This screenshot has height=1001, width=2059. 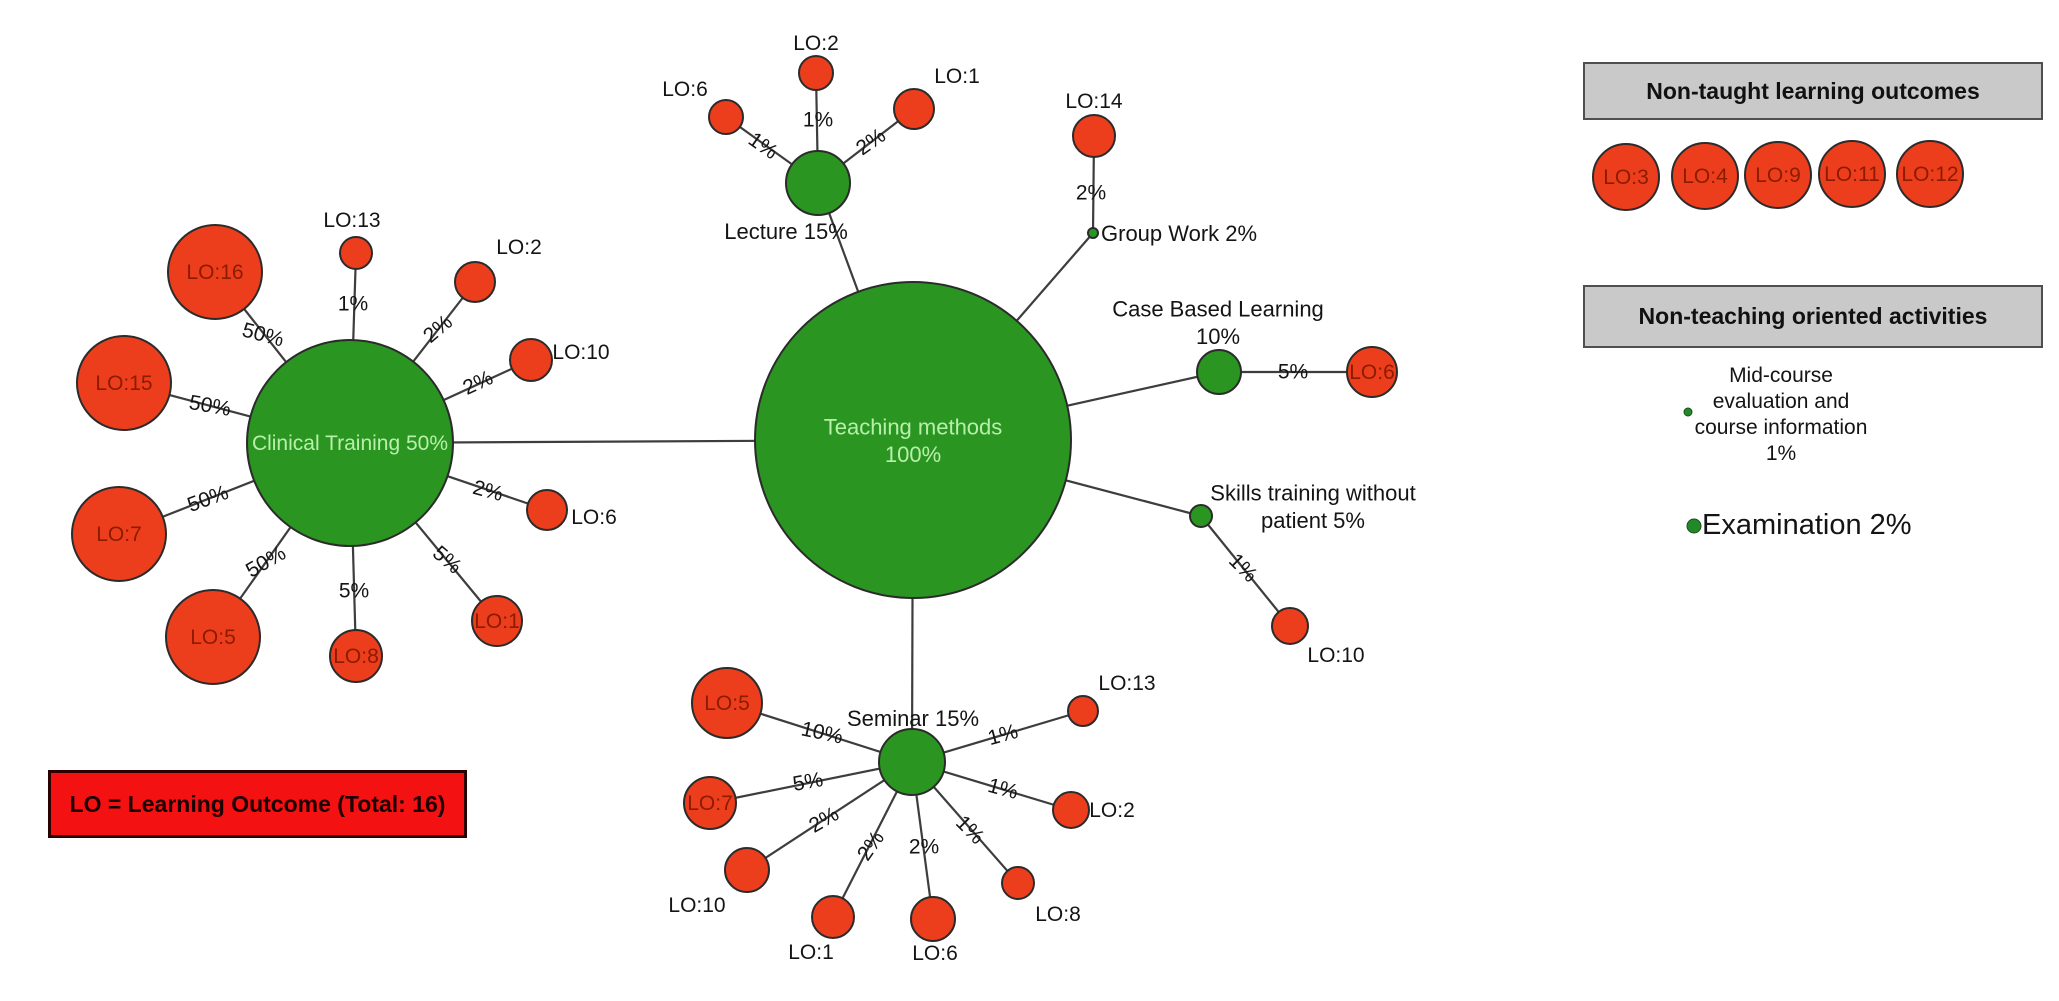 What do you see at coordinates (1312, 506) in the screenshot?
I see `label-skills: Skills training without patient 5%` at bounding box center [1312, 506].